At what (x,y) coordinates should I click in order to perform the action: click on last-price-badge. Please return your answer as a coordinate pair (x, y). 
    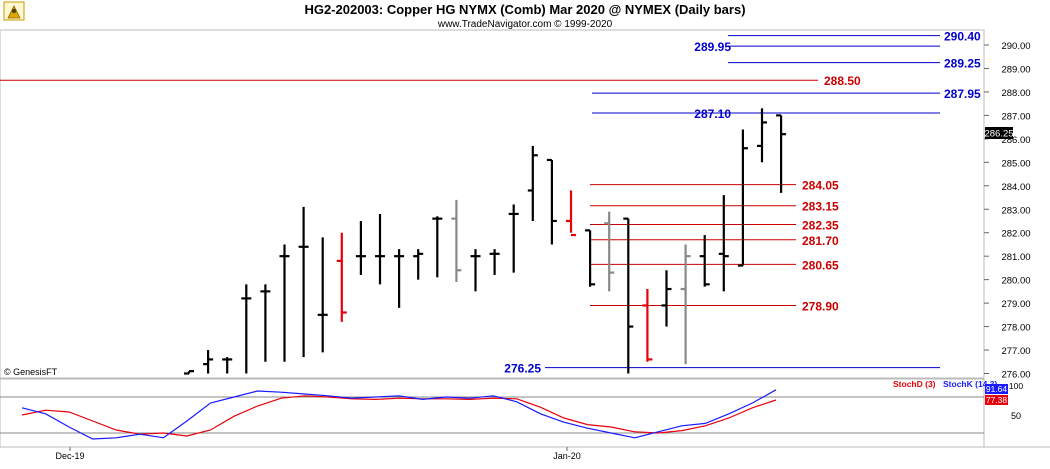
    Looking at the image, I should click on (999, 132).